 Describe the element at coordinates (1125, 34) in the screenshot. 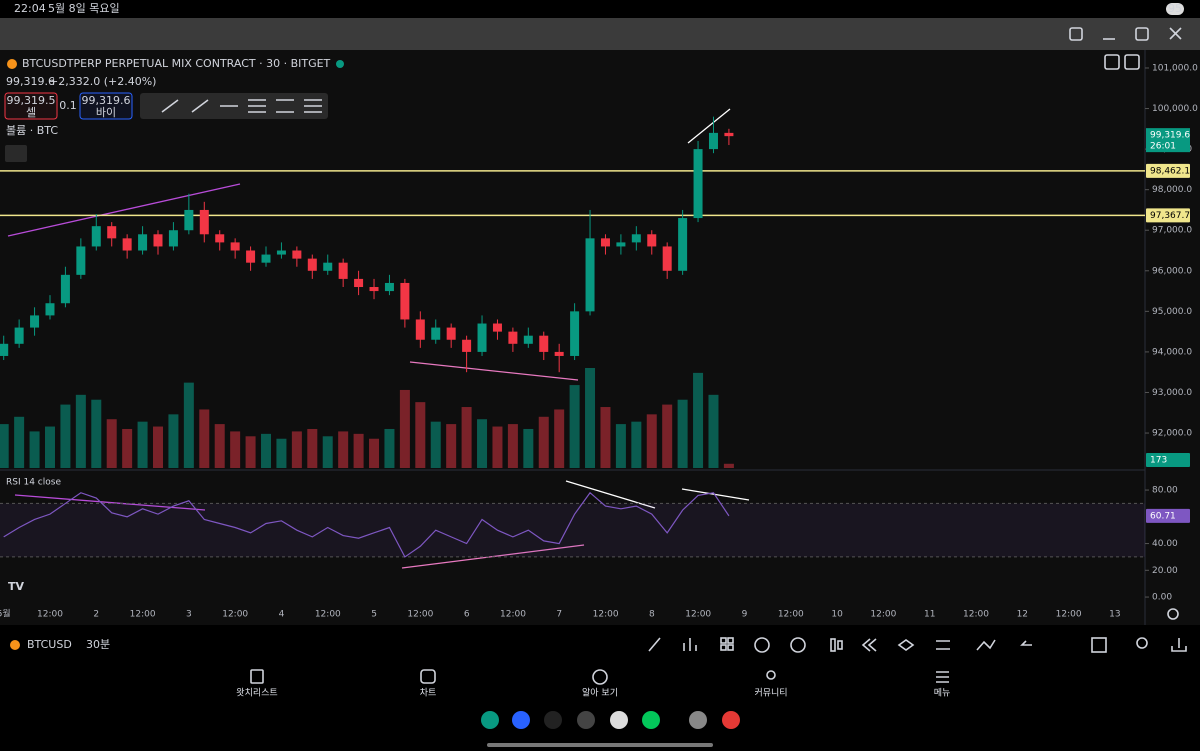

I see `window-controls` at that location.